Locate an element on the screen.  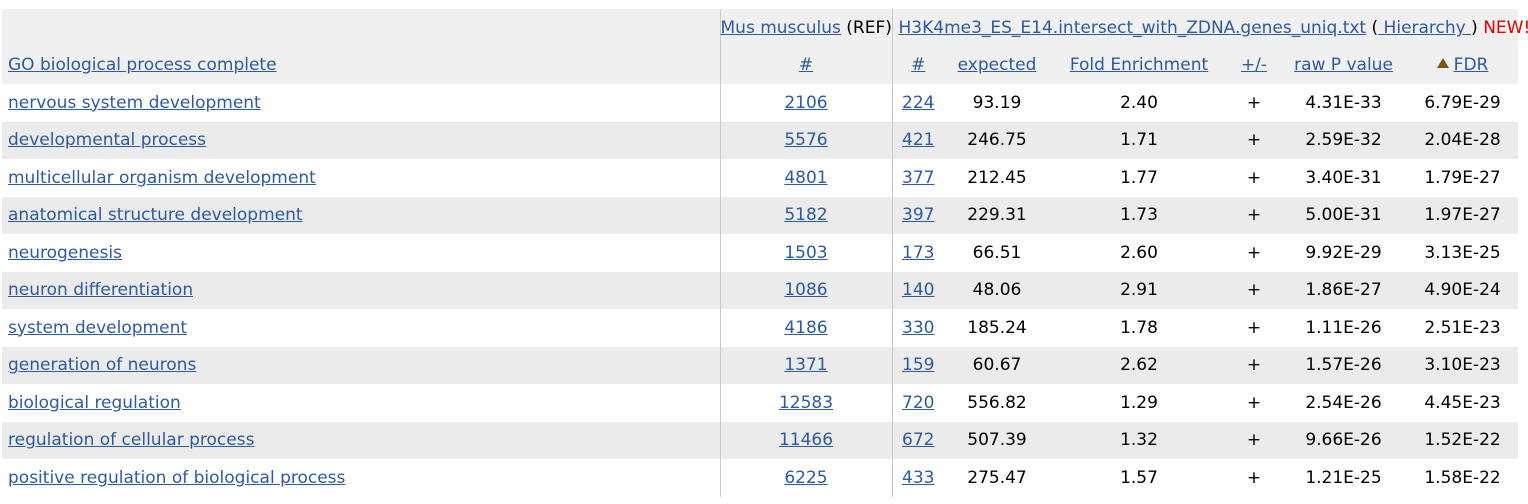
table-cell: 246.75 is located at coordinates (997, 140).